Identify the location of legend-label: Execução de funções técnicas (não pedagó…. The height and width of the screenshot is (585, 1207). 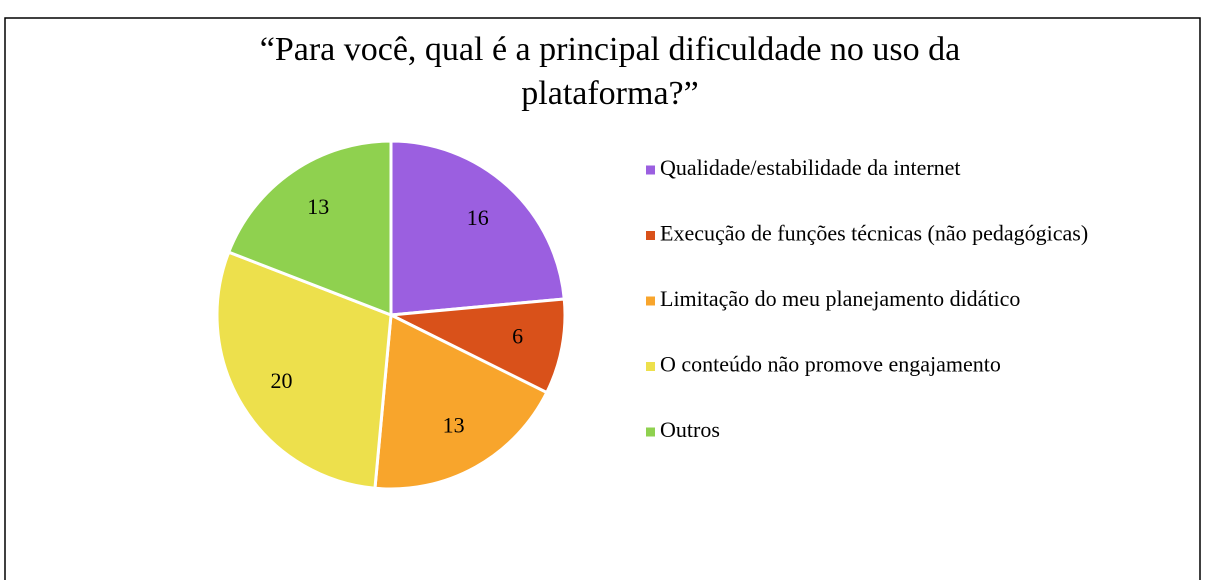
(874, 233).